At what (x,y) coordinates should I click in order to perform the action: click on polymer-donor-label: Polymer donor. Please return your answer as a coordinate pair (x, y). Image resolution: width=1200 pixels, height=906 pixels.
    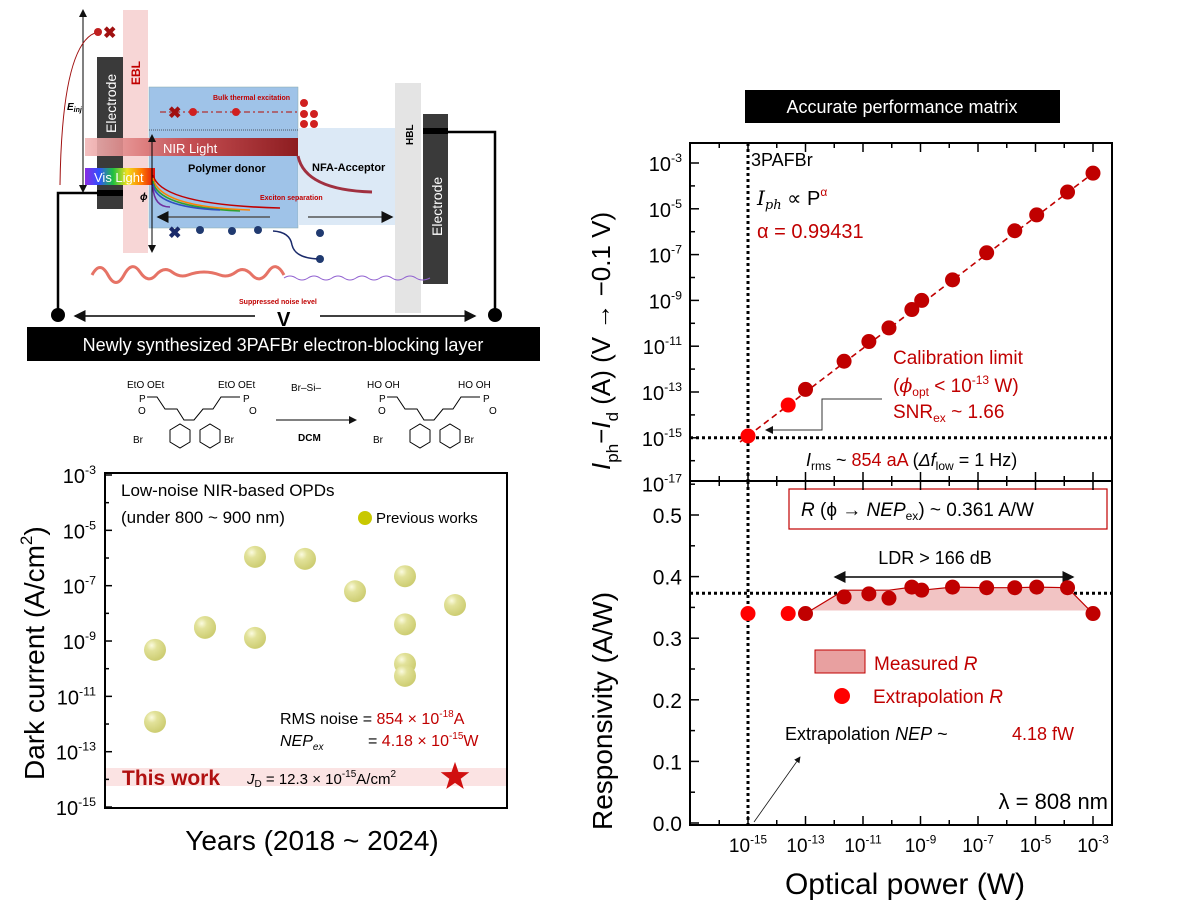
    Looking at the image, I should click on (227, 169).